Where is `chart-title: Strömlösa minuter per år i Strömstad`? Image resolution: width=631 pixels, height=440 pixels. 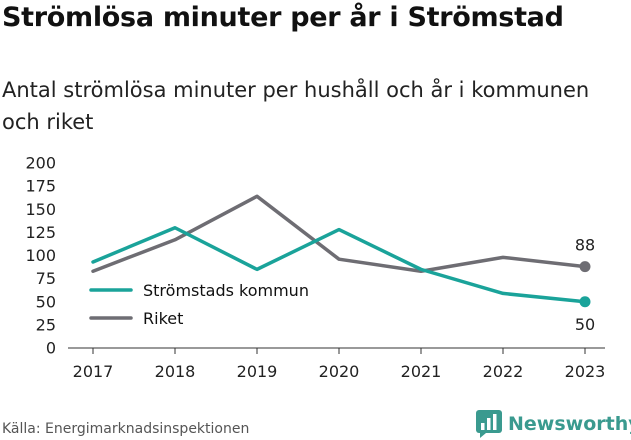
chart-title: Strömlösa minuter per år i Strömstad is located at coordinates (283, 17).